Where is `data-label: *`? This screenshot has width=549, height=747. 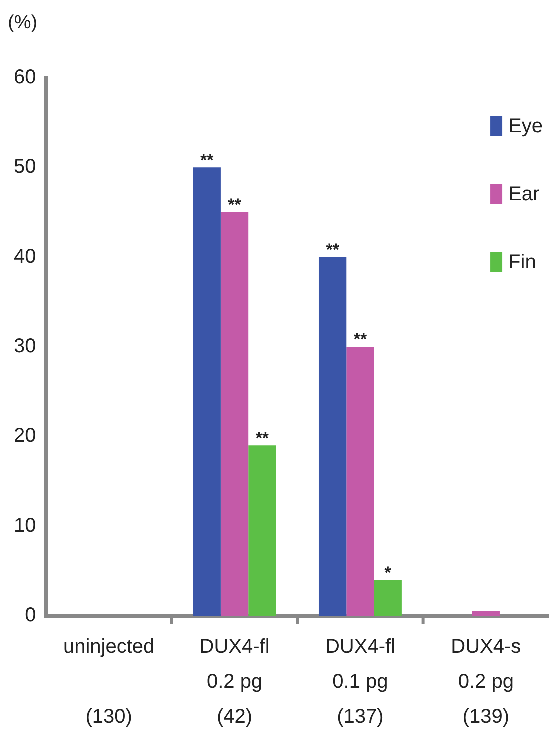
data-label: * is located at coordinates (388, 572).